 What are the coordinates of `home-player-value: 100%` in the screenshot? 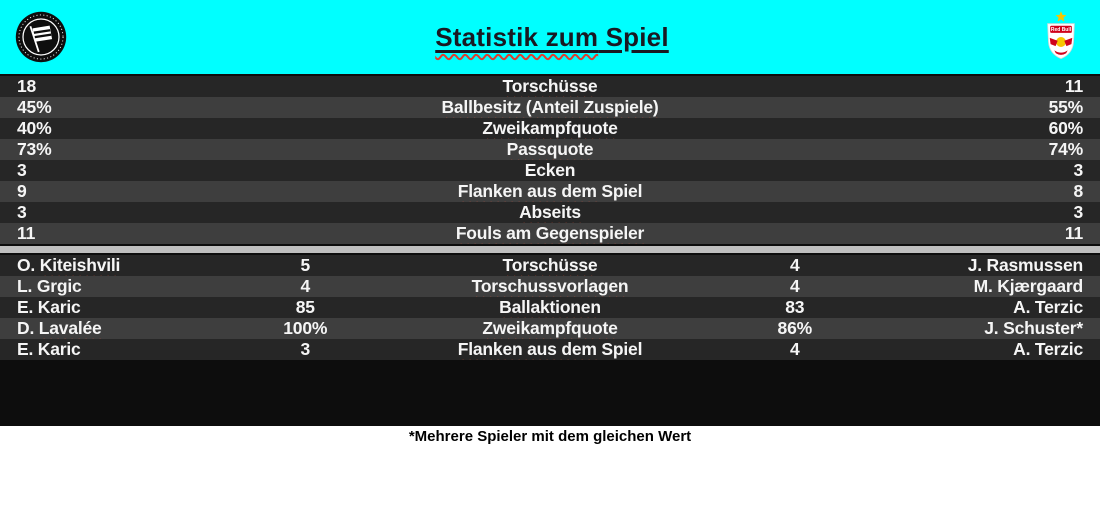 It's located at (305, 328).